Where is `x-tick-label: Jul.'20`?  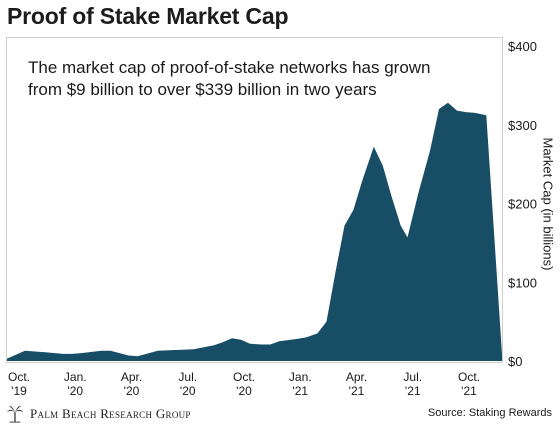 x-tick-label: Jul.'20 is located at coordinates (187, 384).